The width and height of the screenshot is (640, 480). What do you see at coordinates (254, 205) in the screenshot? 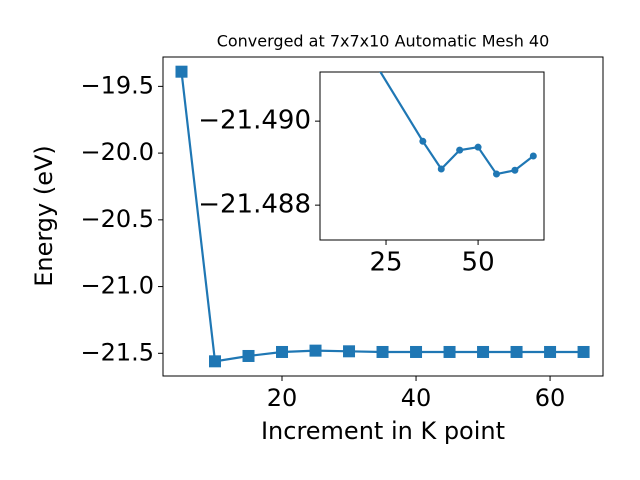
I see `y-tick-label: −21.488` at bounding box center [254, 205].